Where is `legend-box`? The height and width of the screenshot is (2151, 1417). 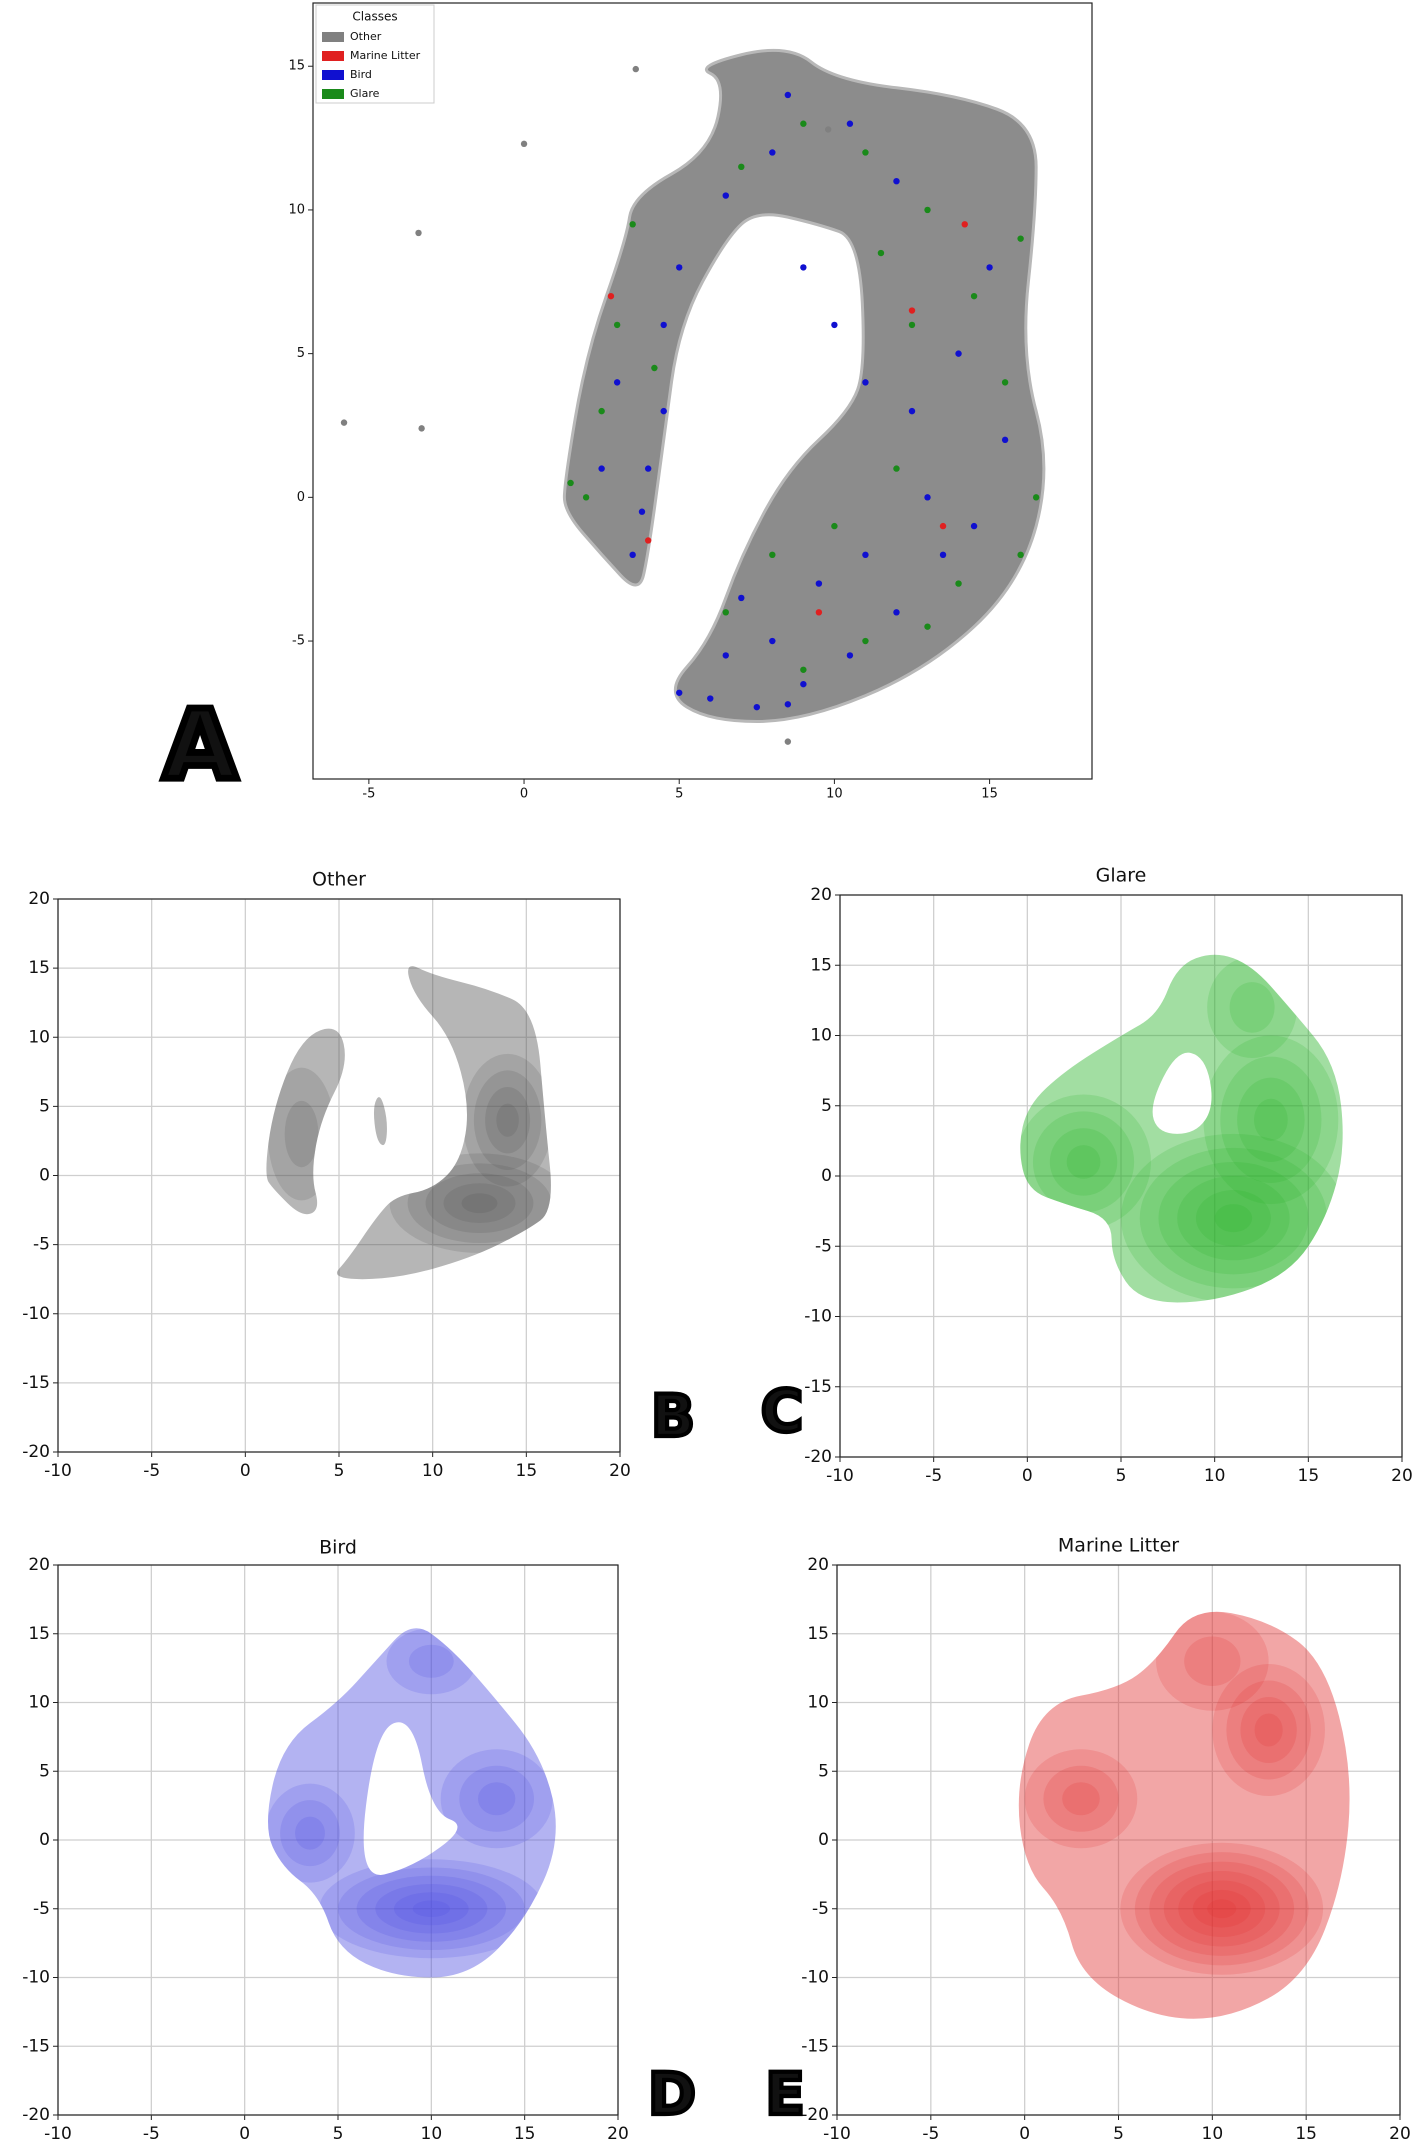
legend-box is located at coordinates (375, 54).